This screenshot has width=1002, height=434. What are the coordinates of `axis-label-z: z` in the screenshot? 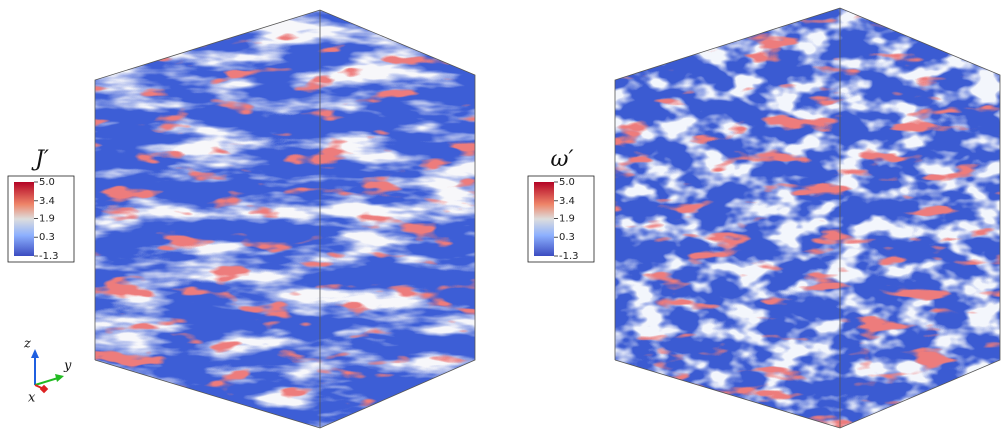 It's located at (27, 344).